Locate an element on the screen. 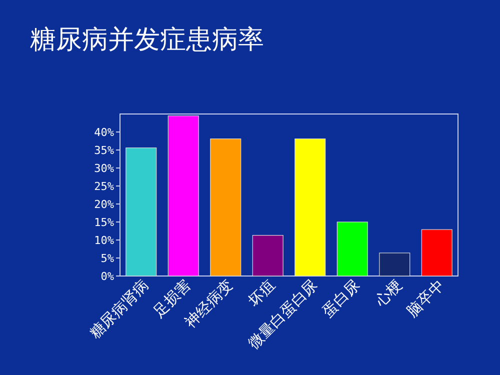 The height and width of the screenshot is (375, 500). y-tick-label: 15% is located at coordinates (104, 222).